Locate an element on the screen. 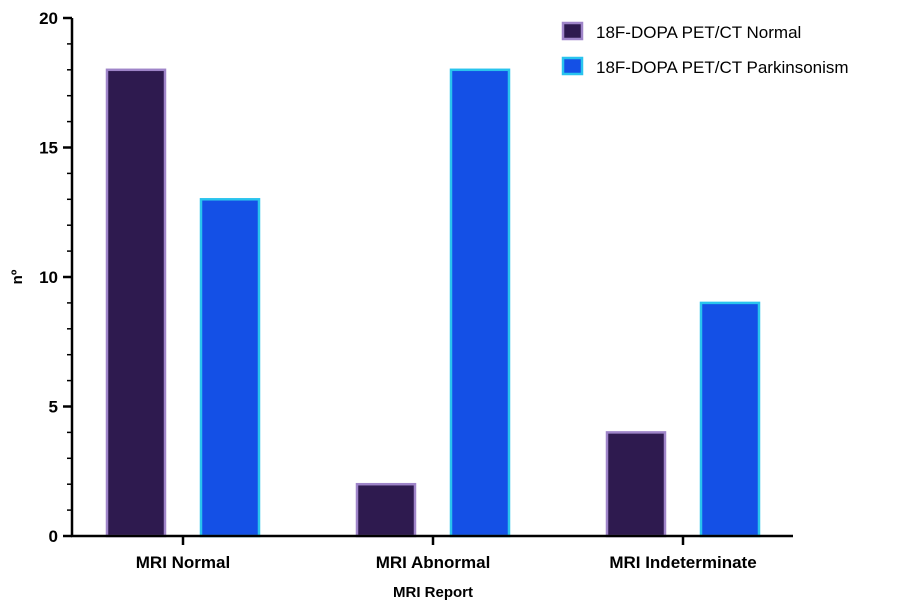 The image size is (906, 603). x-axis-title: MRI Report is located at coordinates (433, 592).